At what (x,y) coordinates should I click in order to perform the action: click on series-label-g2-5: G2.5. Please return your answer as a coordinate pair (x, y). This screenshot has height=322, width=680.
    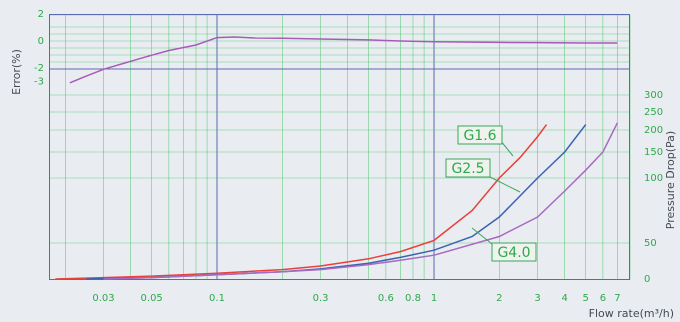
    Looking at the image, I should click on (467, 169).